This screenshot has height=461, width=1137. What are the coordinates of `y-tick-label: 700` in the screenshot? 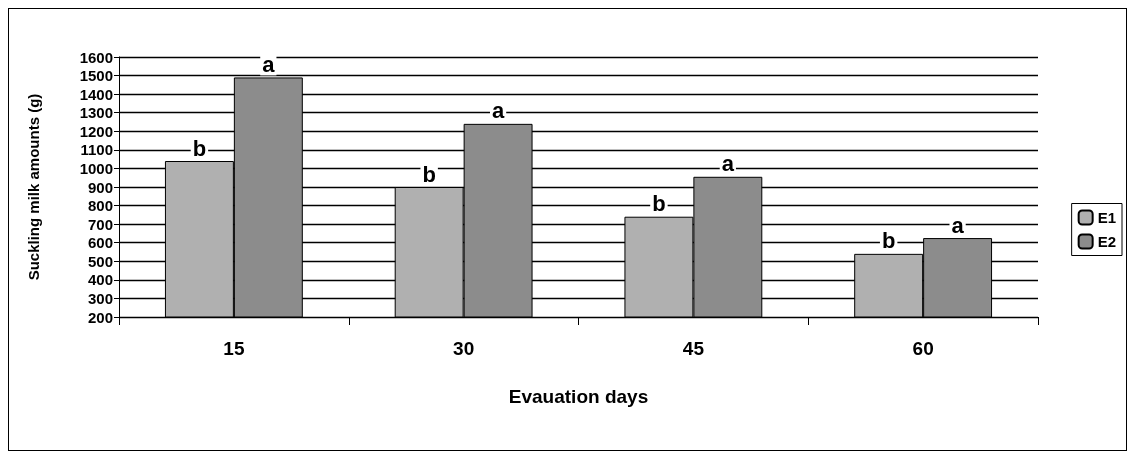 It's located at (100, 224).